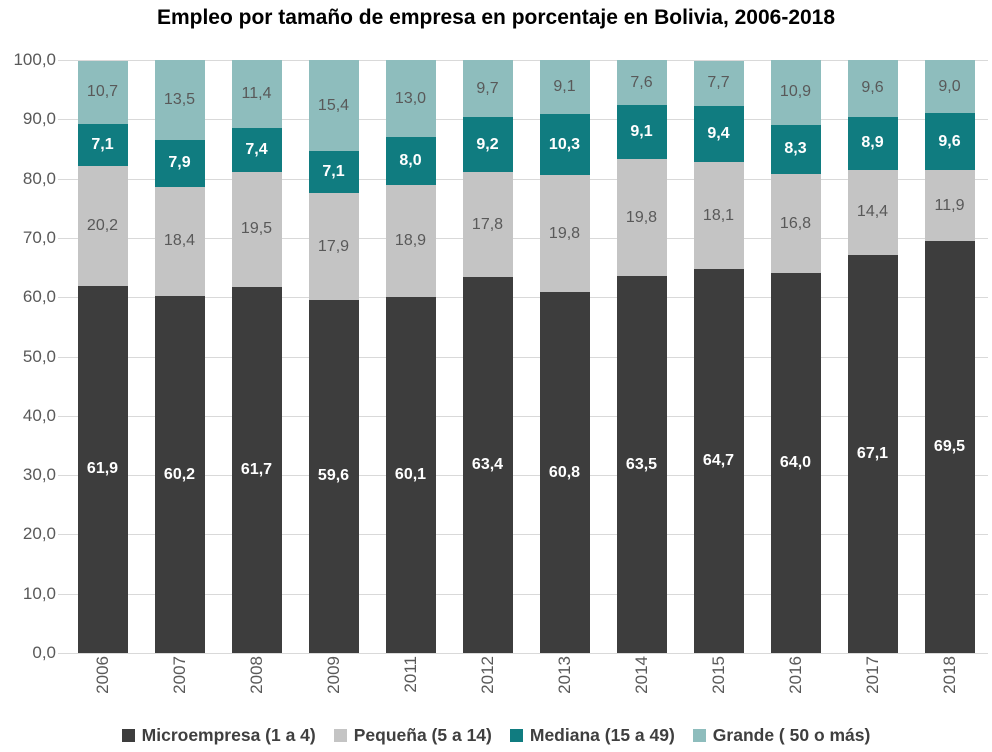 The image size is (992, 752). Describe the element at coordinates (179, 675) in the screenshot. I see `x-axis-tick-label: 2007` at that location.